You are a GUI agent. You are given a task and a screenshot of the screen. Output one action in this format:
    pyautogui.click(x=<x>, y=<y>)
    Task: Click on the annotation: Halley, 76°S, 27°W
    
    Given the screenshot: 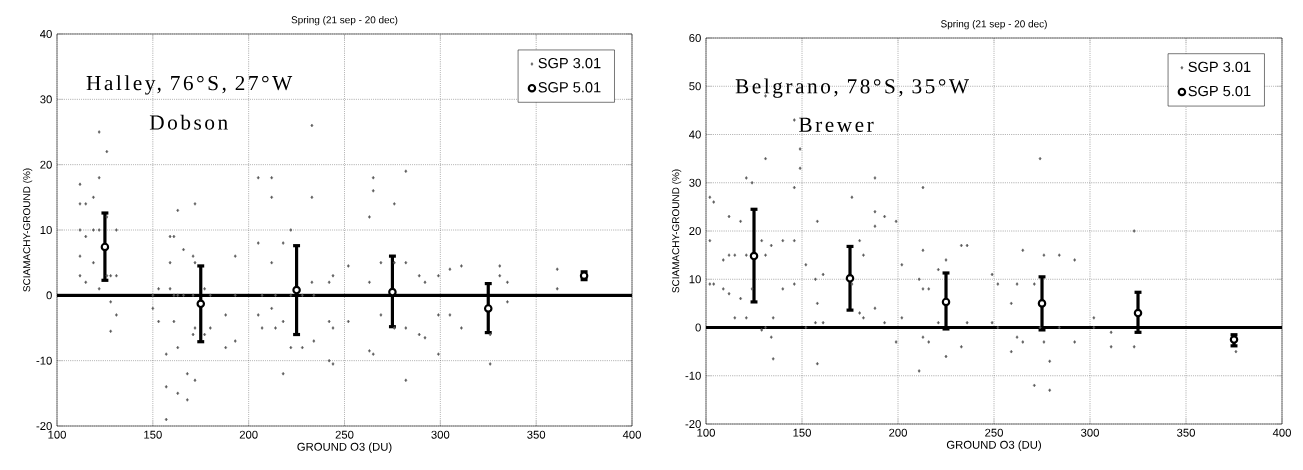 What is the action you would take?
    pyautogui.click(x=189, y=85)
    